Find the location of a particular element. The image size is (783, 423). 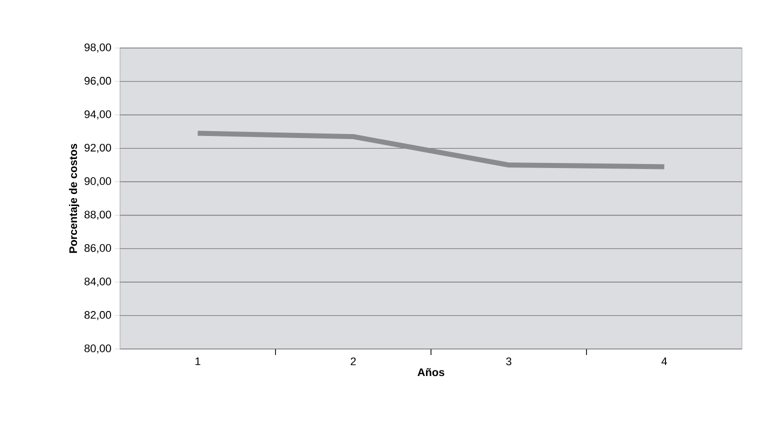

y-tick-label: 98,00 is located at coordinates (98, 48).